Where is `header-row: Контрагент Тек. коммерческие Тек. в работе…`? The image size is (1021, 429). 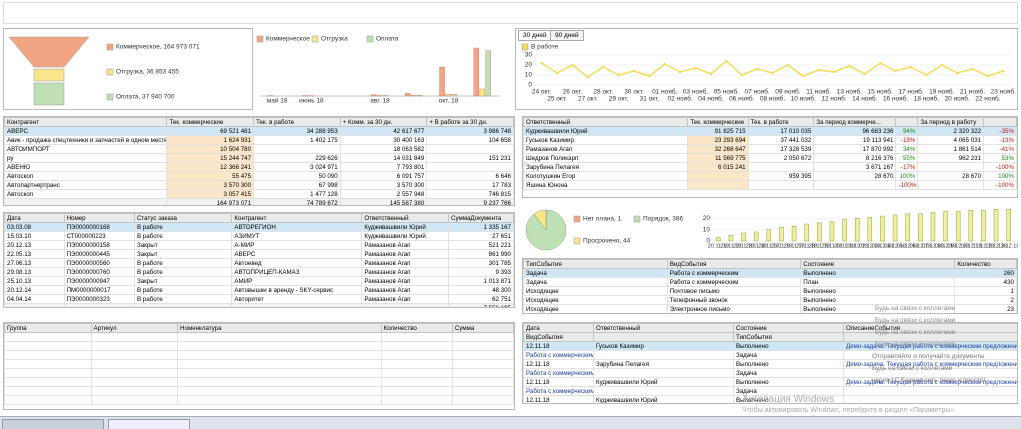 header-row: Контрагент Тек. коммерческие Тек. в работе… is located at coordinates (259, 122).